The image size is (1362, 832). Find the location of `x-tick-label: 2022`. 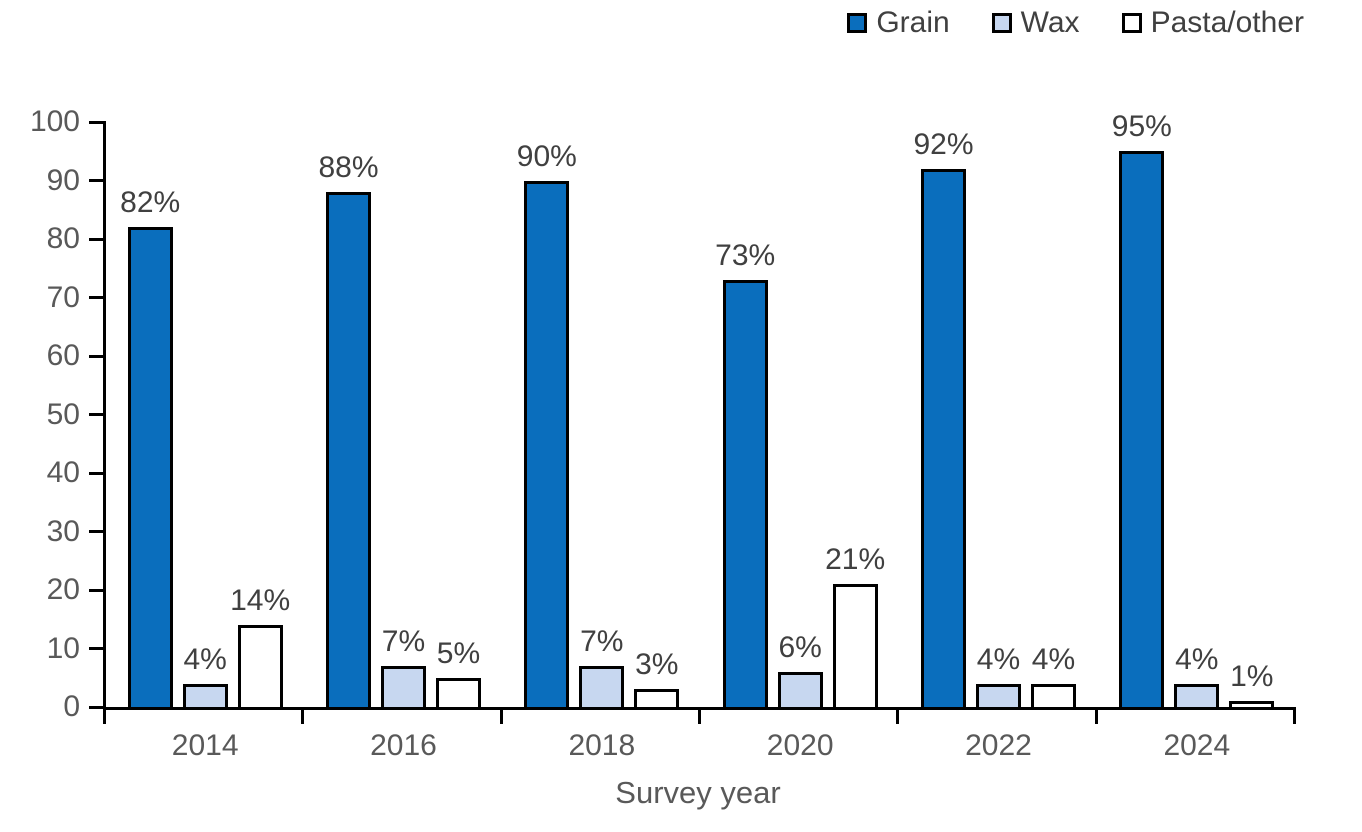

x-tick-label: 2022 is located at coordinates (998, 745).